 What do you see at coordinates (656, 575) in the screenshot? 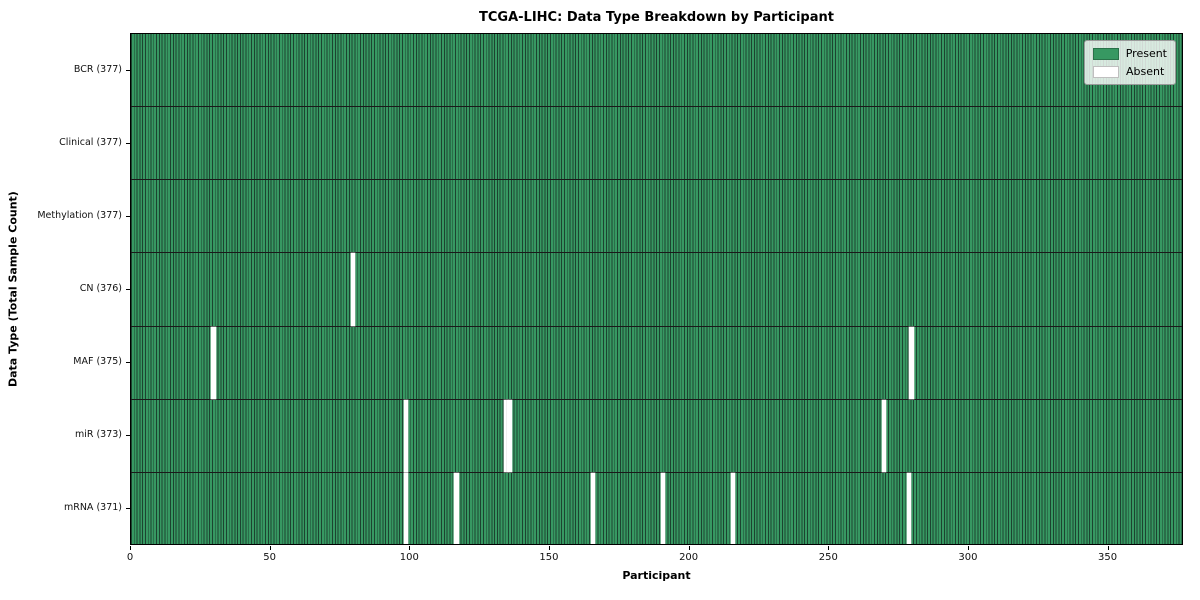
I see `x-axis-label: Participant` at bounding box center [656, 575].